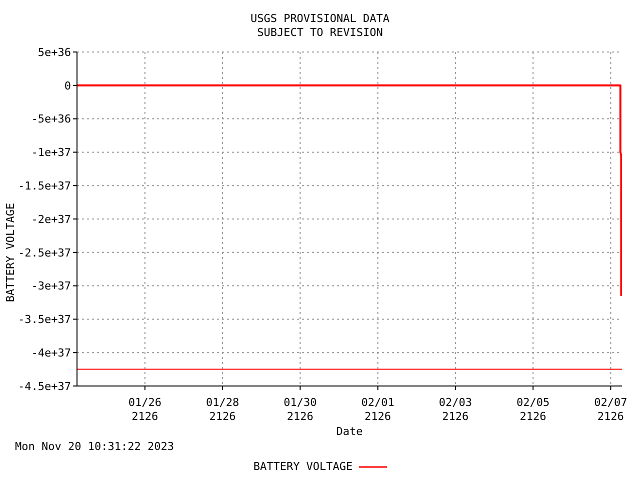 Image resolution: width=640 pixels, height=480 pixels. I want to click on y-tick-label: -2e+37, so click(51, 219).